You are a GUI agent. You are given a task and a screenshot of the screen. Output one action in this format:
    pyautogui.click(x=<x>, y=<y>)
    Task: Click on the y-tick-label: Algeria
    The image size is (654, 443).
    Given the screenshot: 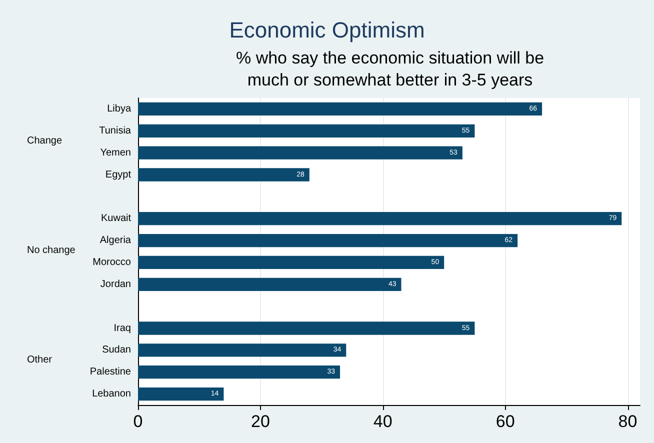 What is the action you would take?
    pyautogui.click(x=116, y=240)
    